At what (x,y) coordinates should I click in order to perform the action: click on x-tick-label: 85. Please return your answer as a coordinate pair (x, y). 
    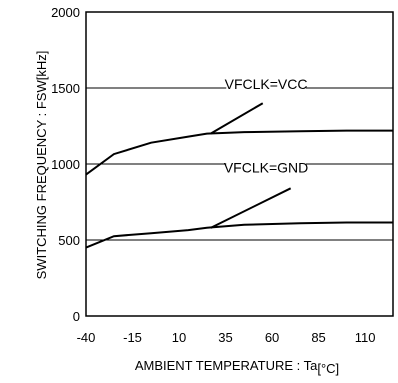
    Looking at the image, I should click on (318, 337).